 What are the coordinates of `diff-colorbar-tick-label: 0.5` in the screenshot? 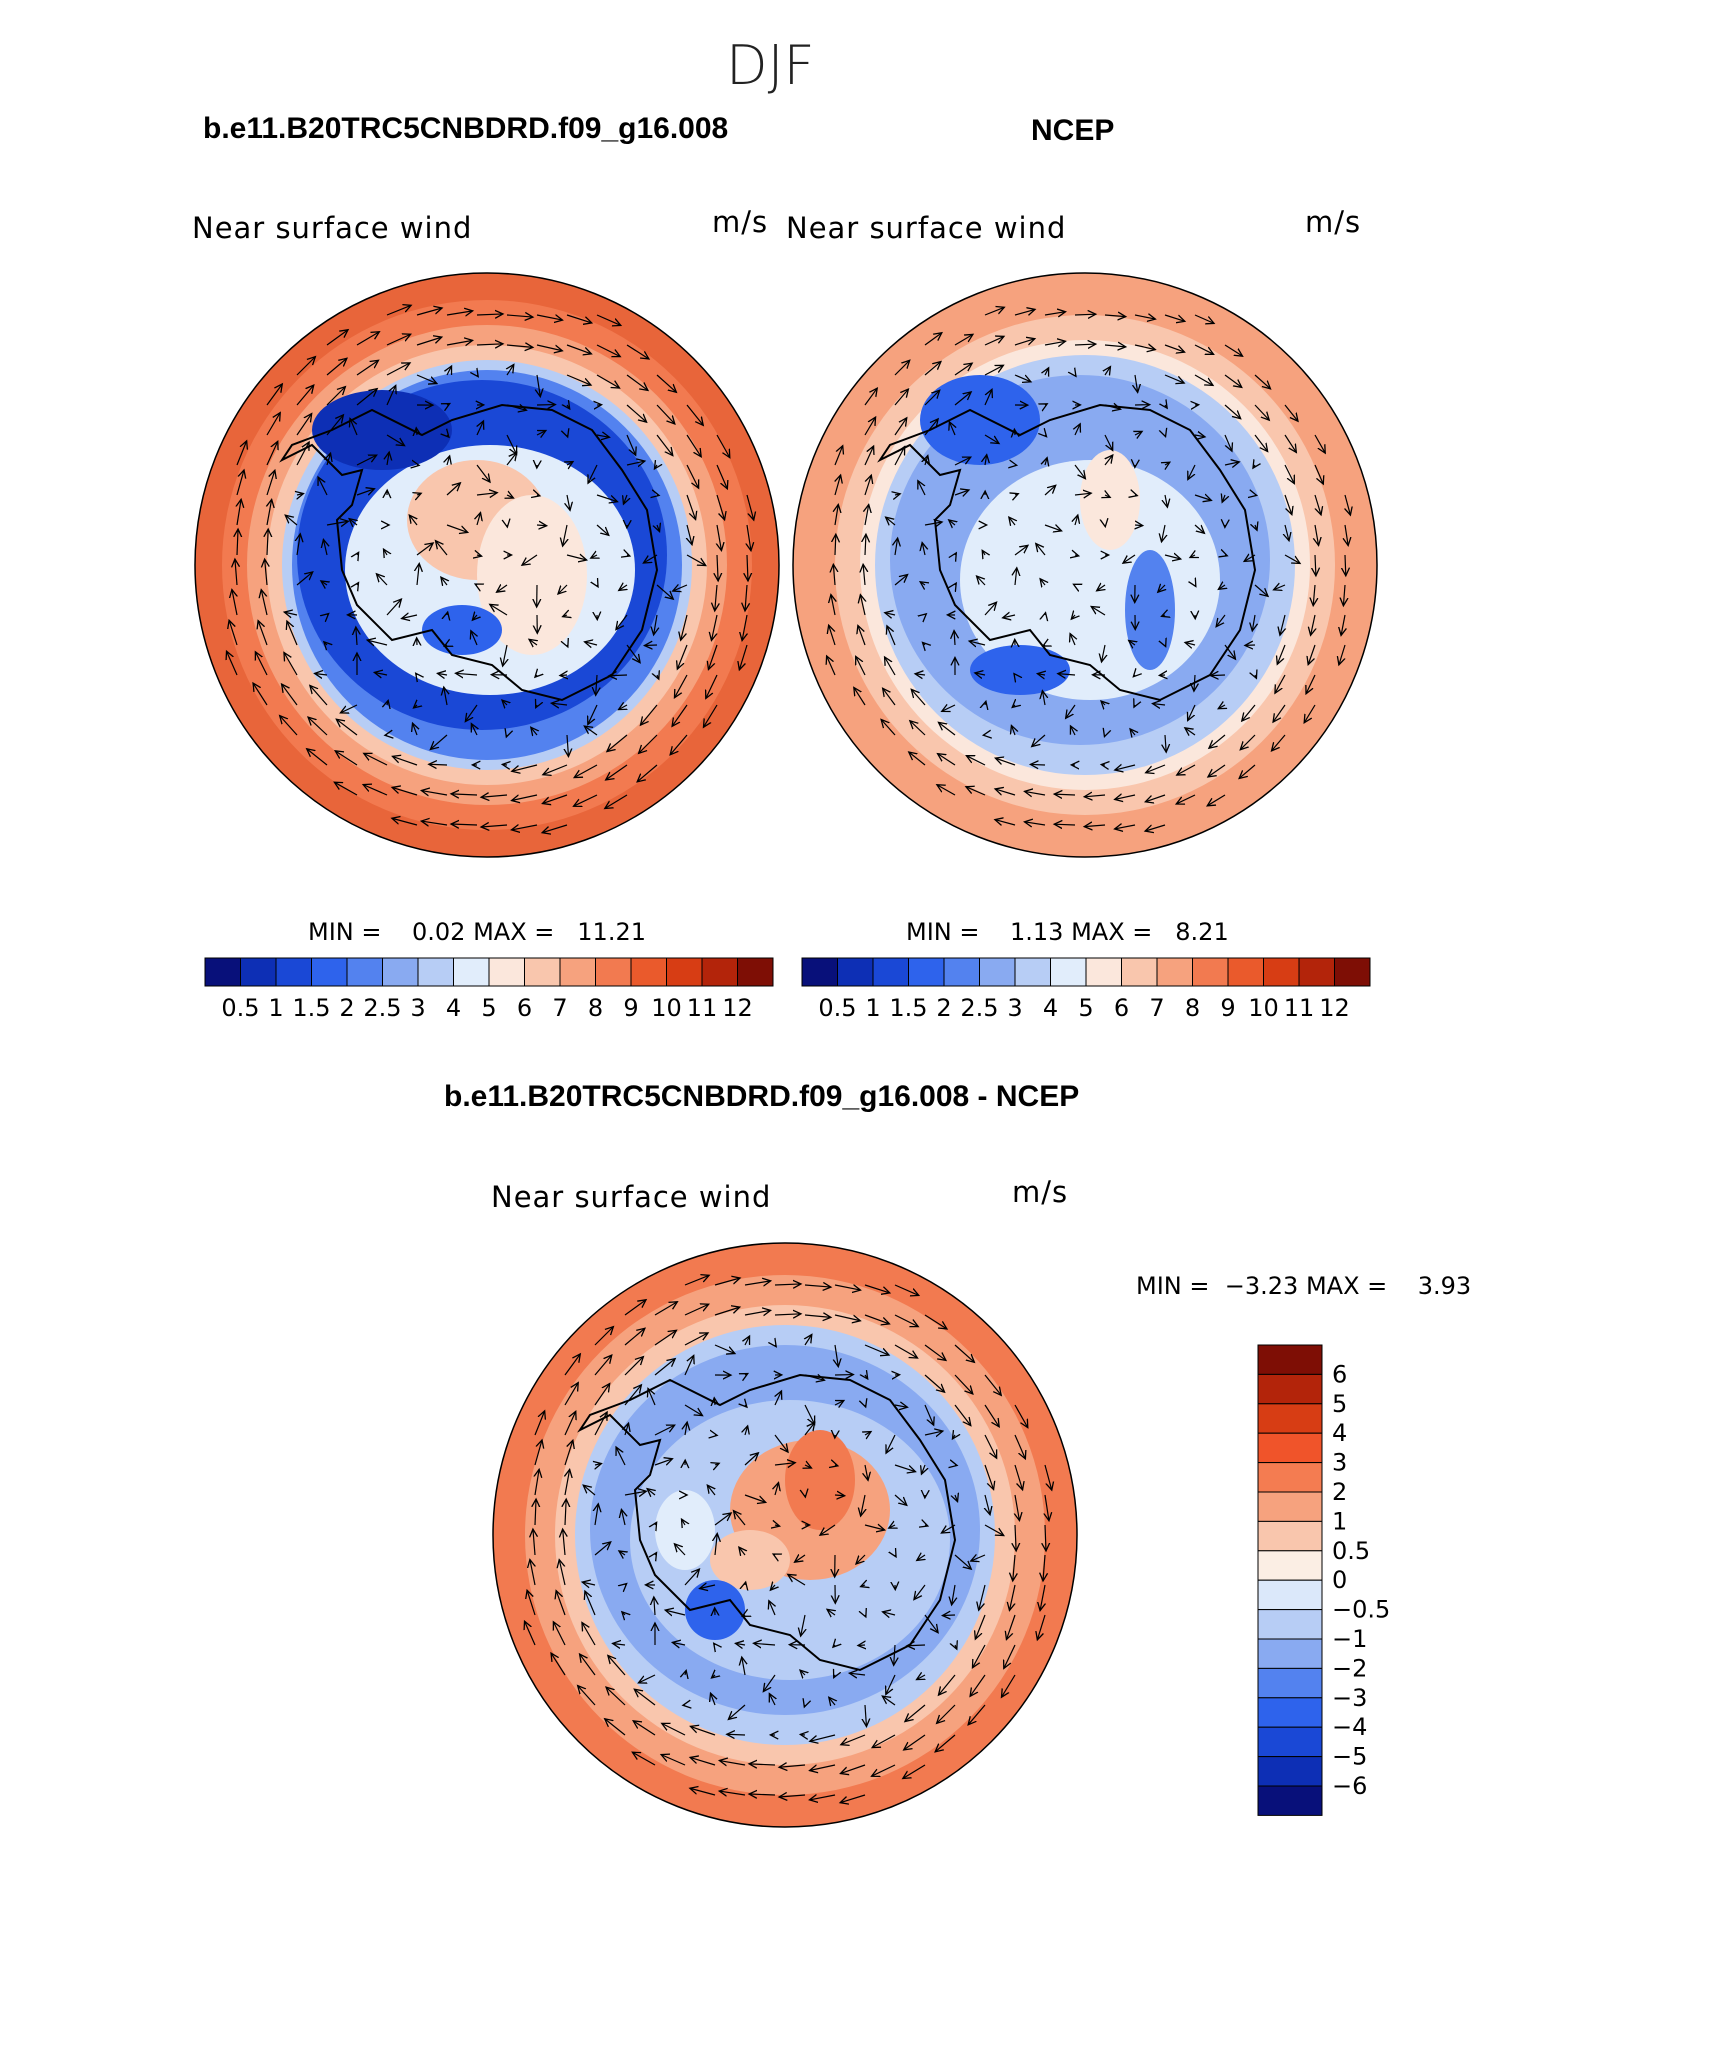 It's located at (1351, 1551).